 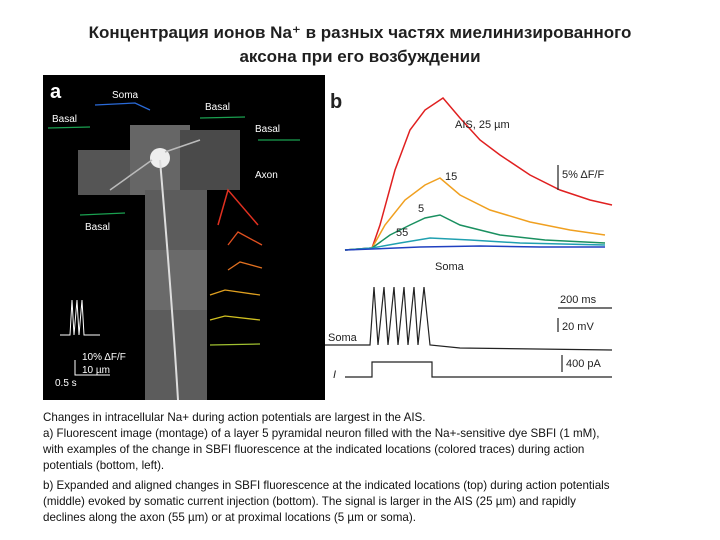 What do you see at coordinates (125, 95) in the screenshot?
I see `location-label: Soma` at bounding box center [125, 95].